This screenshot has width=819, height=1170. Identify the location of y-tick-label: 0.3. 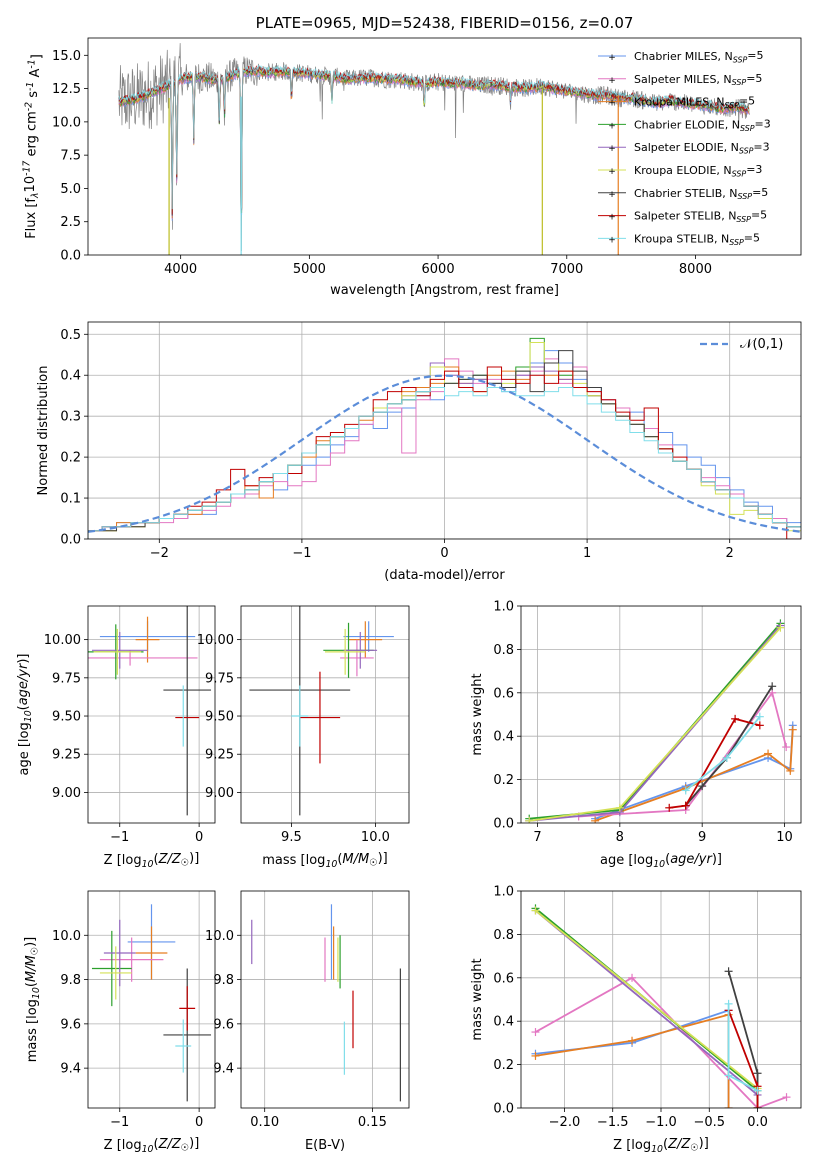
(70, 417).